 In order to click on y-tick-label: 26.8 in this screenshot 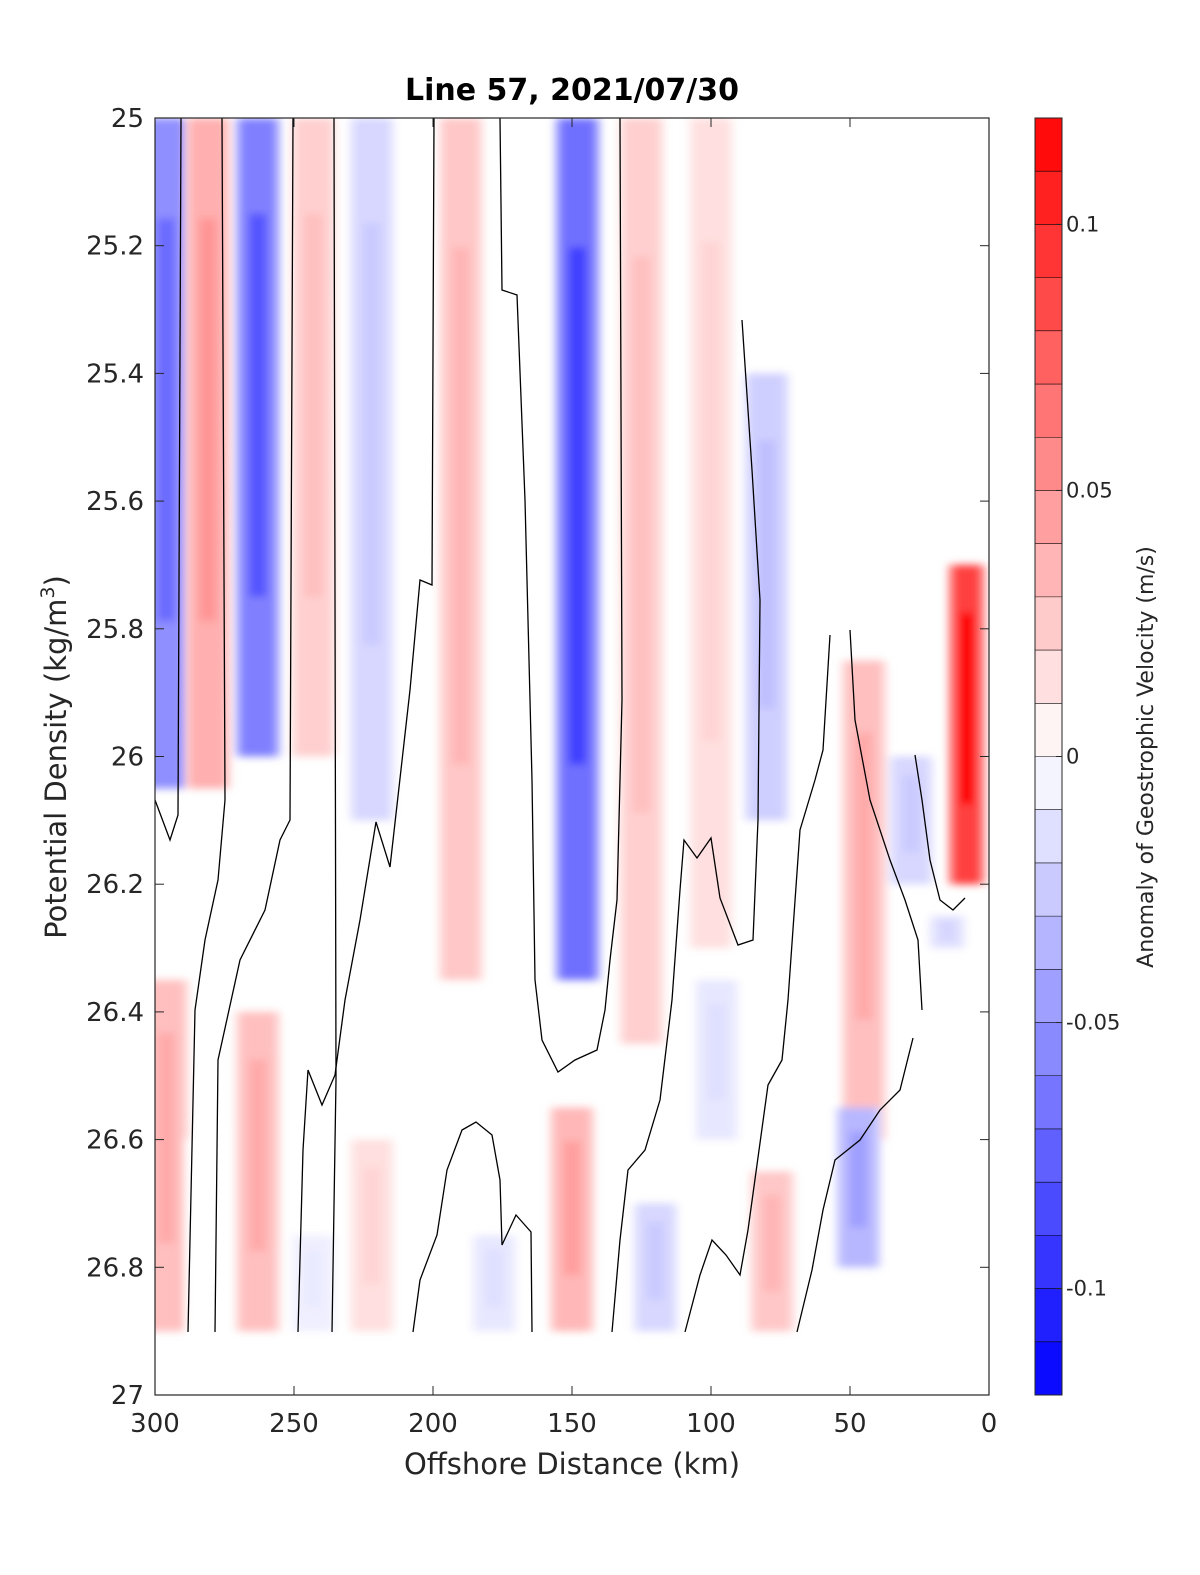, I will do `click(115, 1268)`.